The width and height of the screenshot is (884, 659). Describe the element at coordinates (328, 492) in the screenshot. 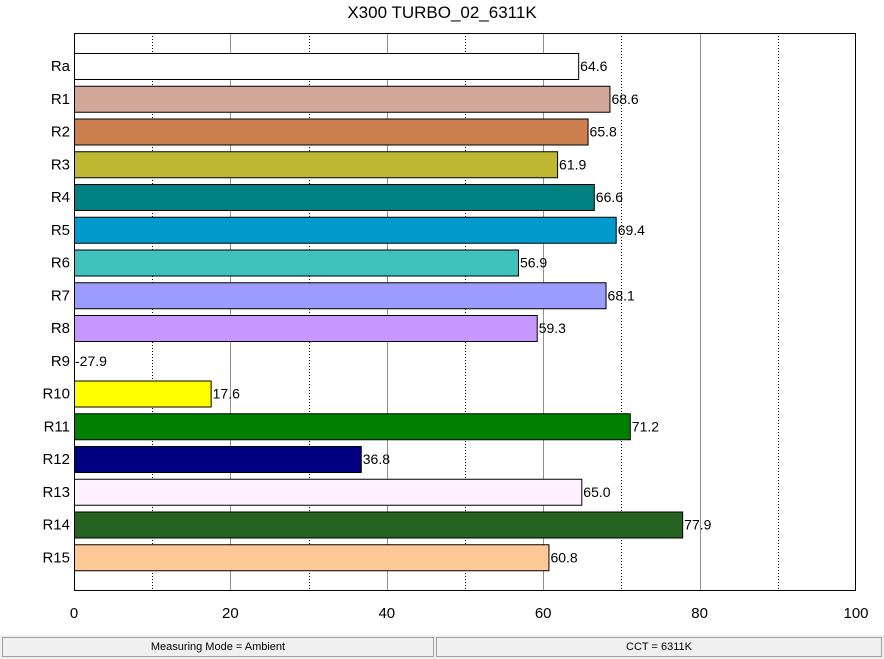

I see `bar-r13` at that location.